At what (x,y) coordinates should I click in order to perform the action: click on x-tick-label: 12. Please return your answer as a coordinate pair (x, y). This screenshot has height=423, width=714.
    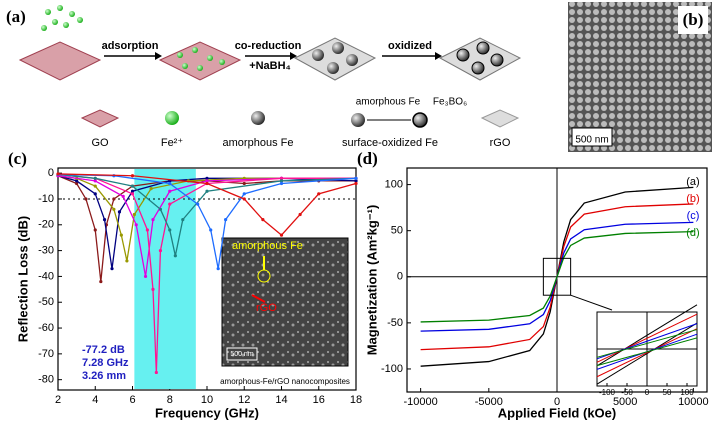
    Looking at the image, I should click on (244, 400).